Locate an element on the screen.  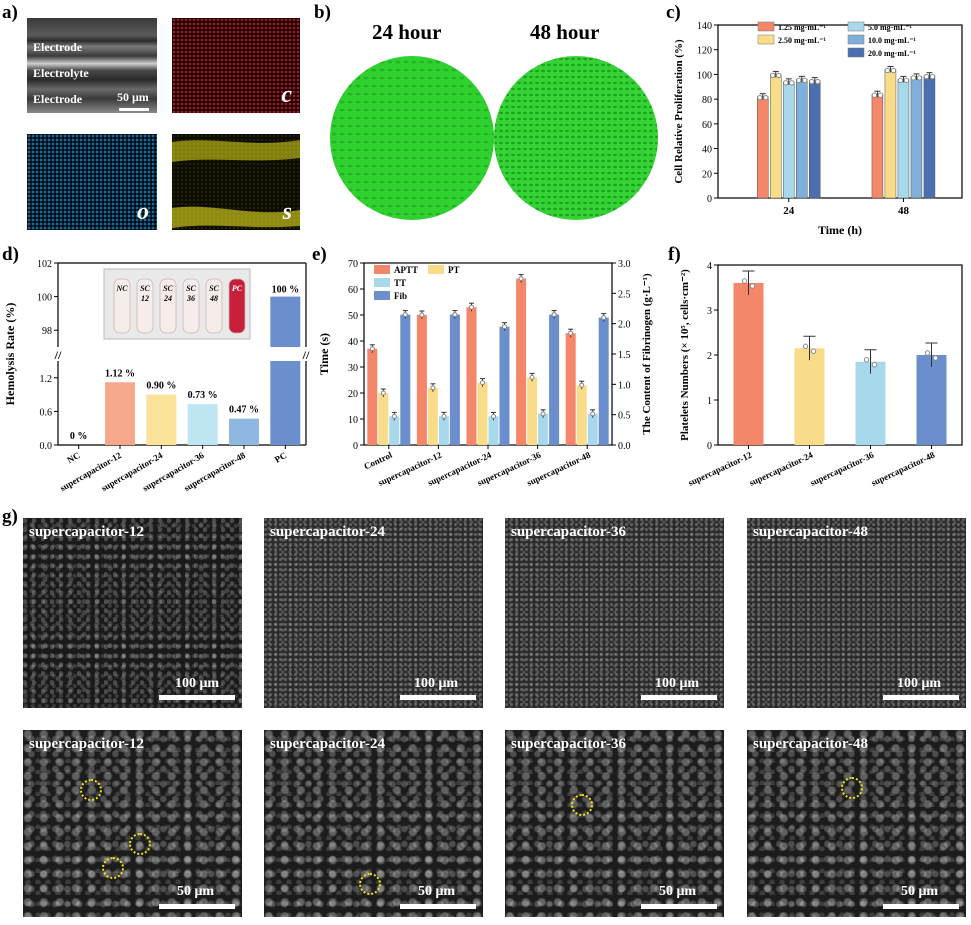
y-tick-label: 98 is located at coordinates (47, 331).